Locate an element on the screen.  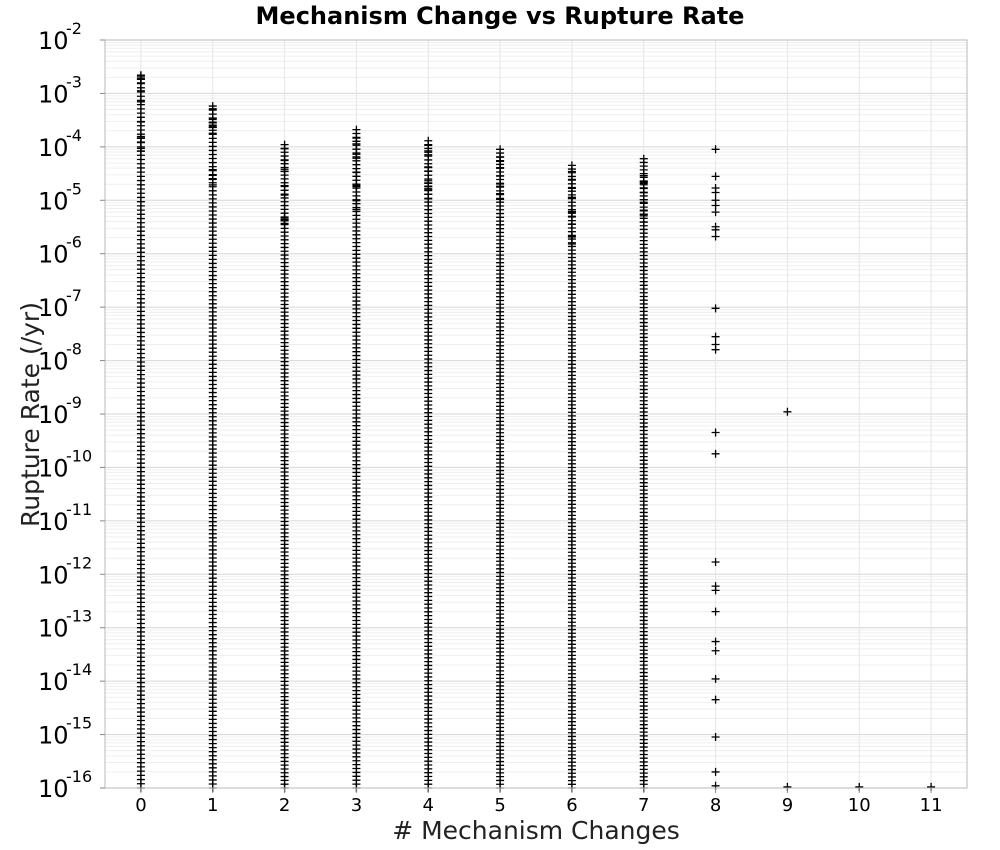
y-tick-label: 10⁻⁷ is located at coordinates (60, 304).